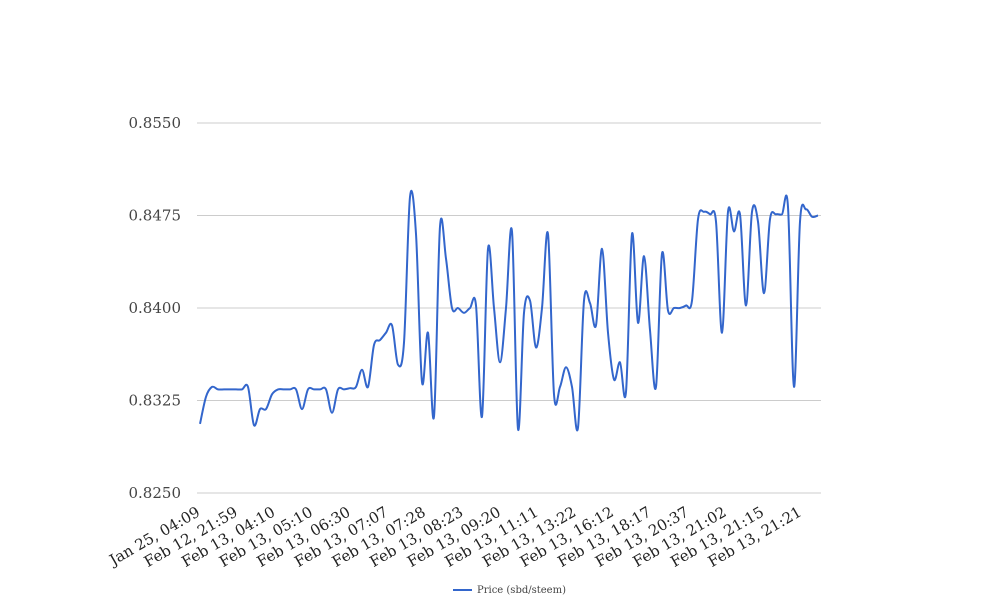 This screenshot has width=1008, height=616. Describe the element at coordinates (521, 590) in the screenshot. I see `legend-label: Price (sbd/steem)` at that location.